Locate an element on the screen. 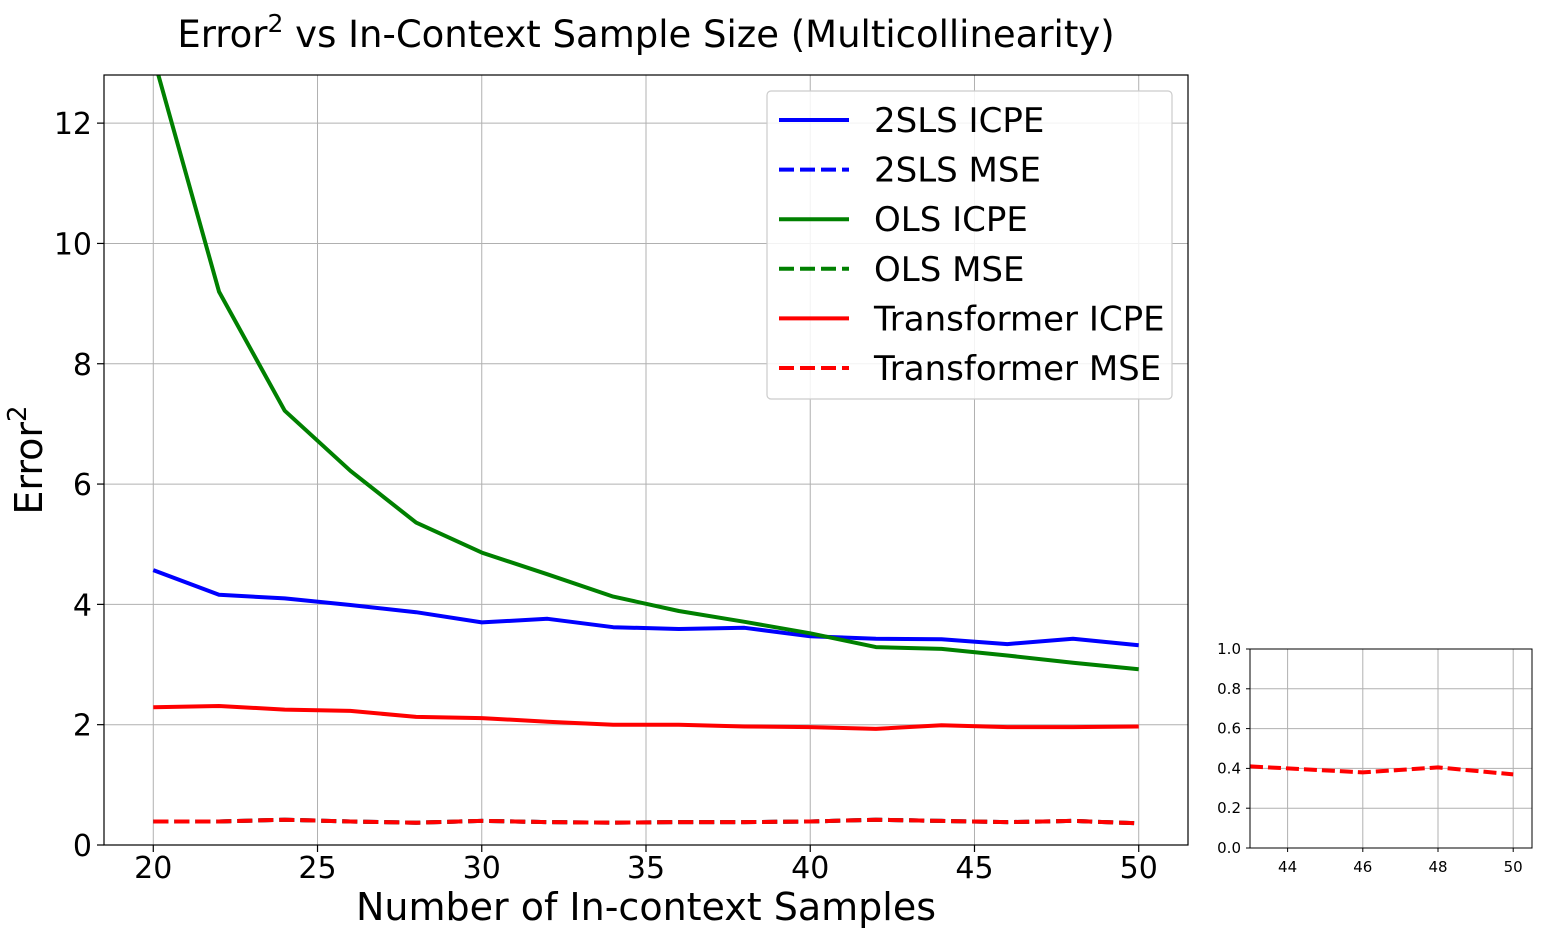  chart-title-superscript: 2 is located at coordinates (276, 23).